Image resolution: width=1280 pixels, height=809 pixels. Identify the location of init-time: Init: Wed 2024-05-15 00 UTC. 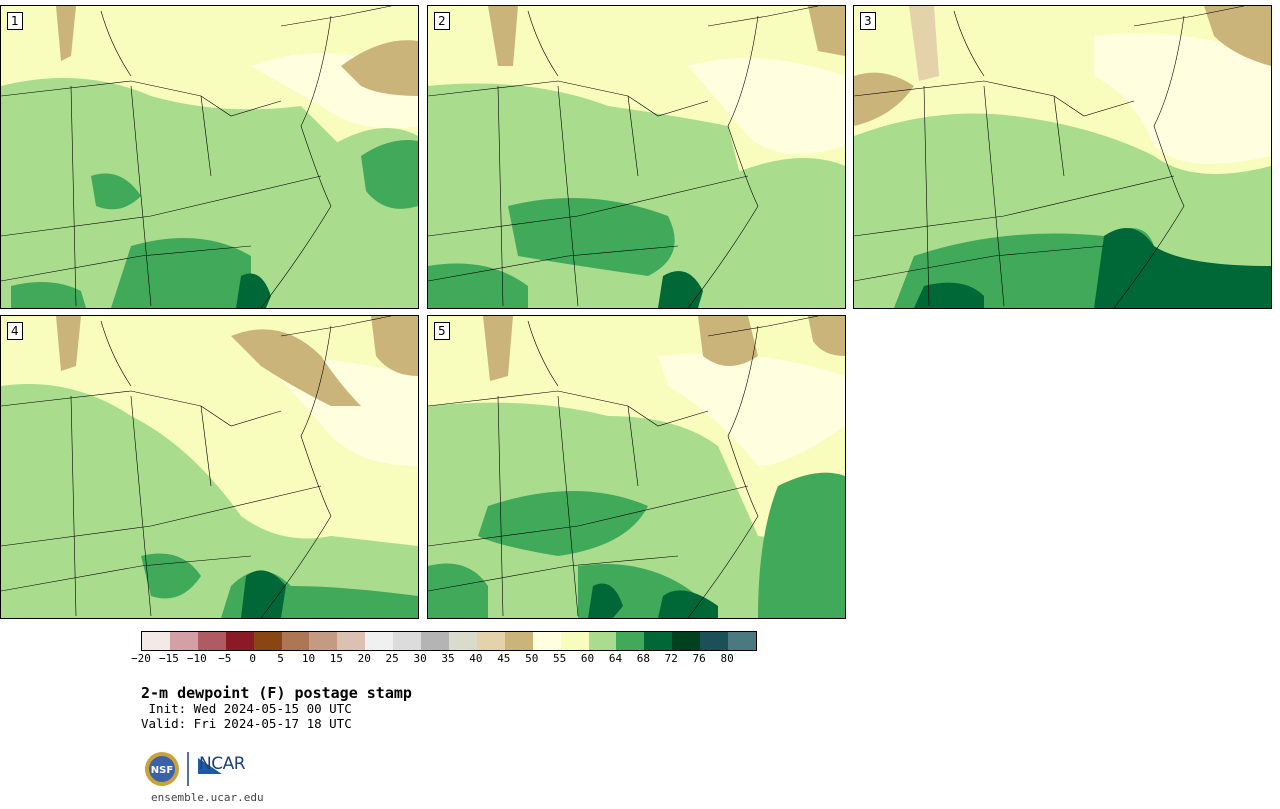
(246, 708).